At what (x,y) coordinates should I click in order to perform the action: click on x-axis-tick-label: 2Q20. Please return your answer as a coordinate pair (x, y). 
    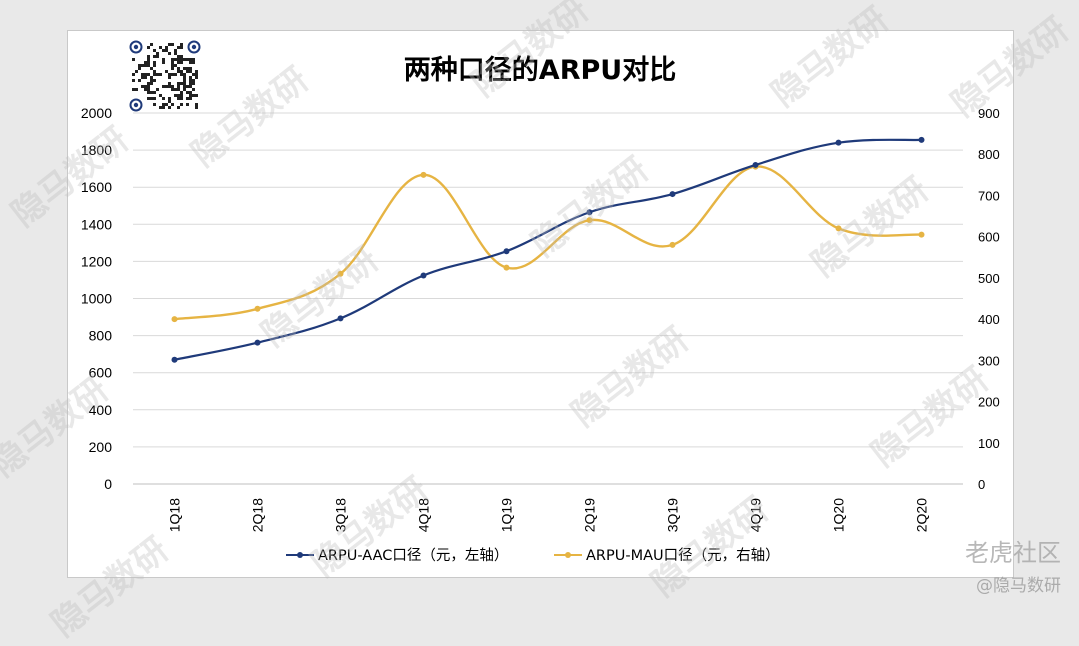
    Looking at the image, I should click on (922, 515).